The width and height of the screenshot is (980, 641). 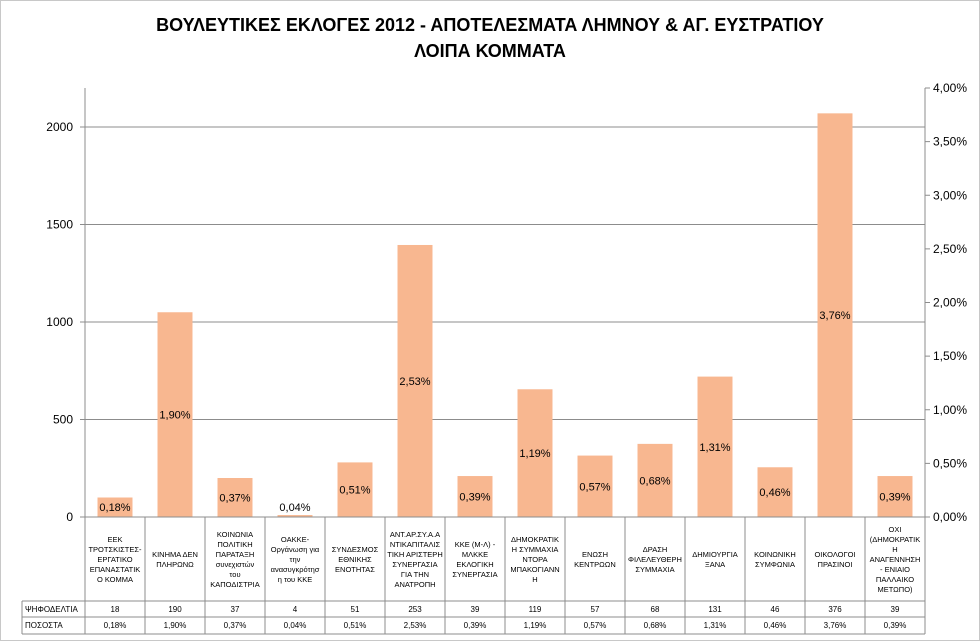 I want to click on table-cell: 119, so click(x=535, y=609).